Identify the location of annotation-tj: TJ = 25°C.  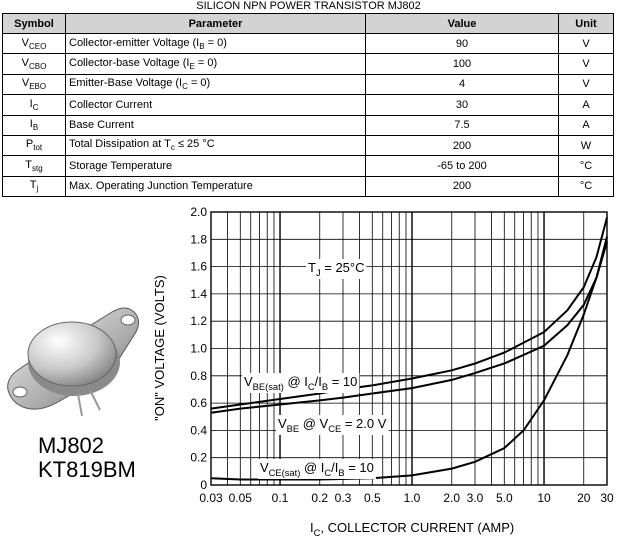
(336, 269).